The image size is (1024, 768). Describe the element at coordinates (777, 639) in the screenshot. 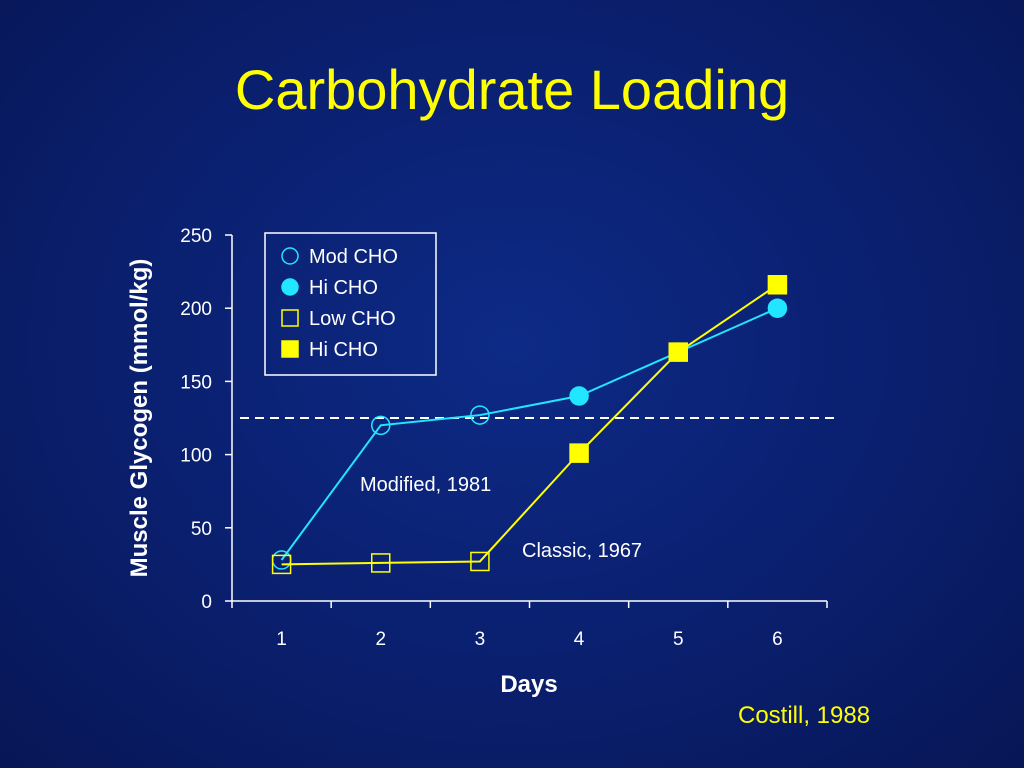

I see `x-tick-label: 6` at that location.